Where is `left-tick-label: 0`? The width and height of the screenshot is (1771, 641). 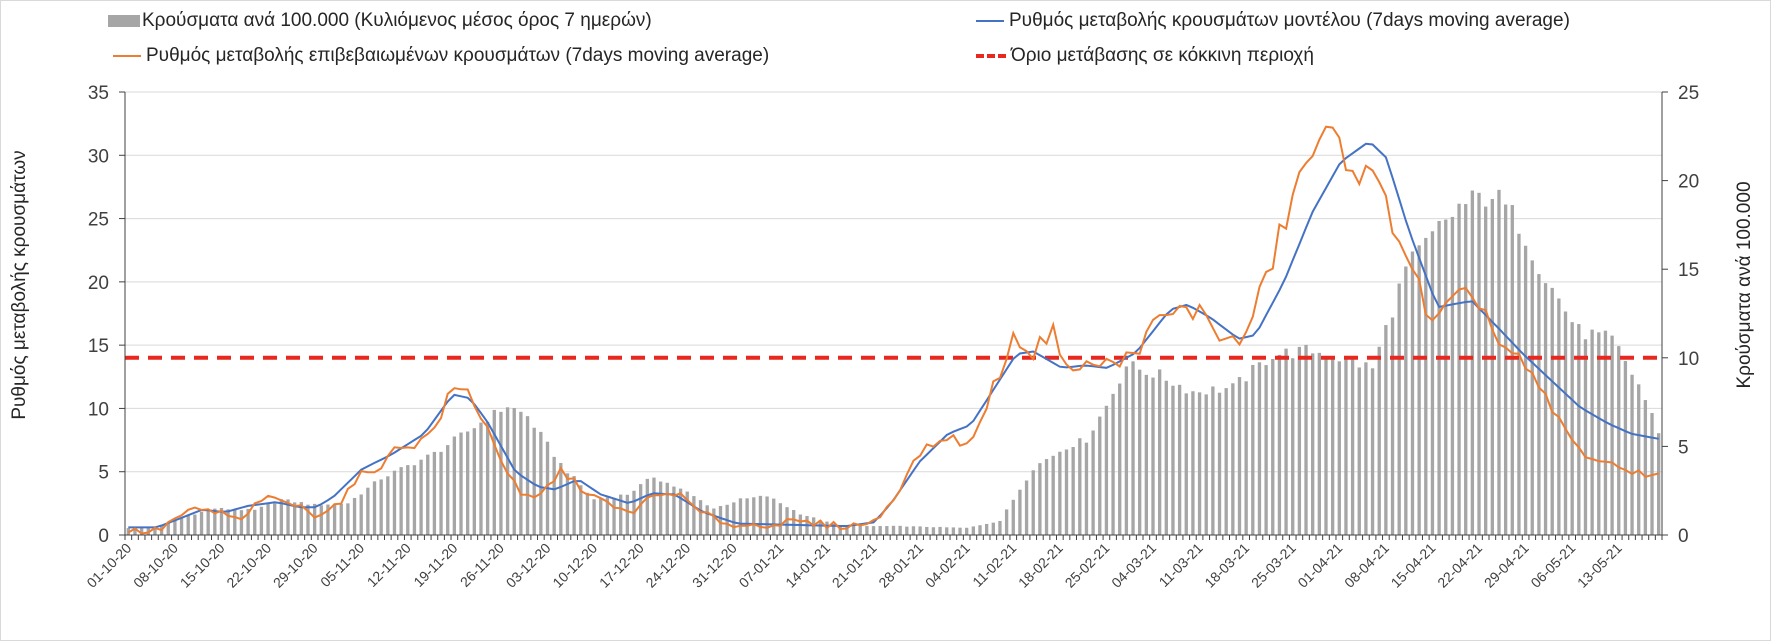
left-tick-label: 0 is located at coordinates (103, 536).